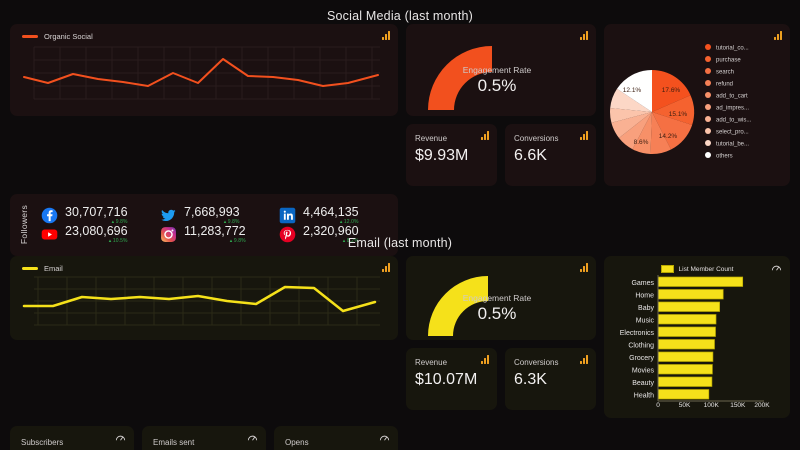  What do you see at coordinates (645, 321) in the screenshot?
I see `svg-text: Music` at bounding box center [645, 321].